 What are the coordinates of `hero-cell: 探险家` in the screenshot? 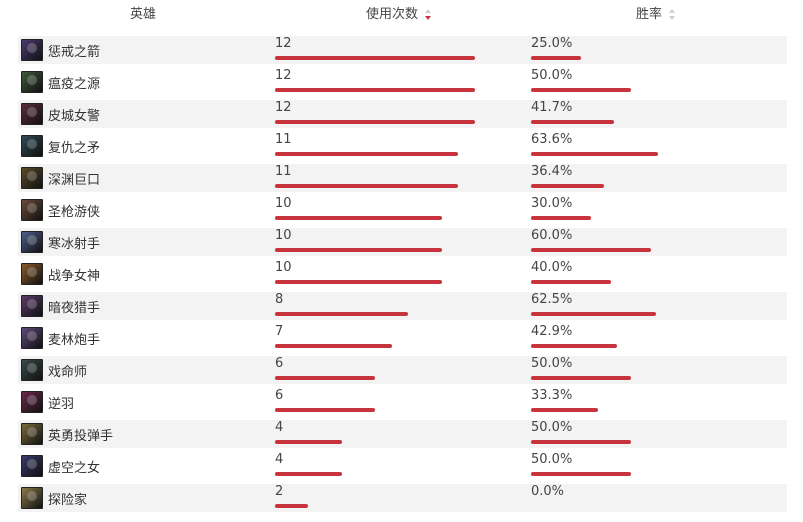 It's located at (54, 498).